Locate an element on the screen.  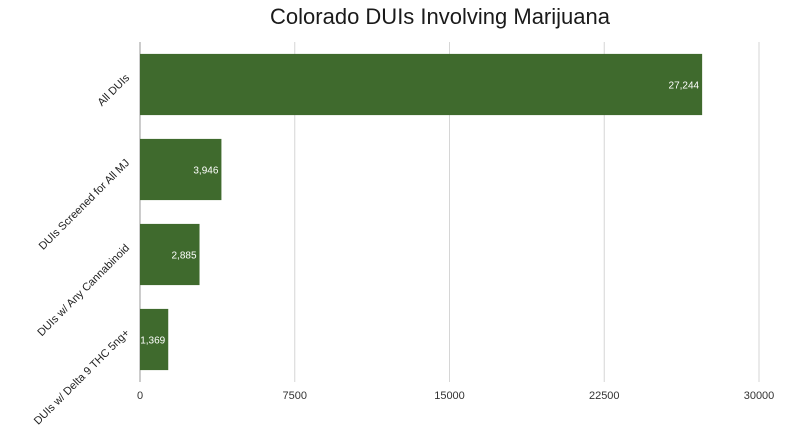
bar-value-label: 1,369 is located at coordinates (152, 341).